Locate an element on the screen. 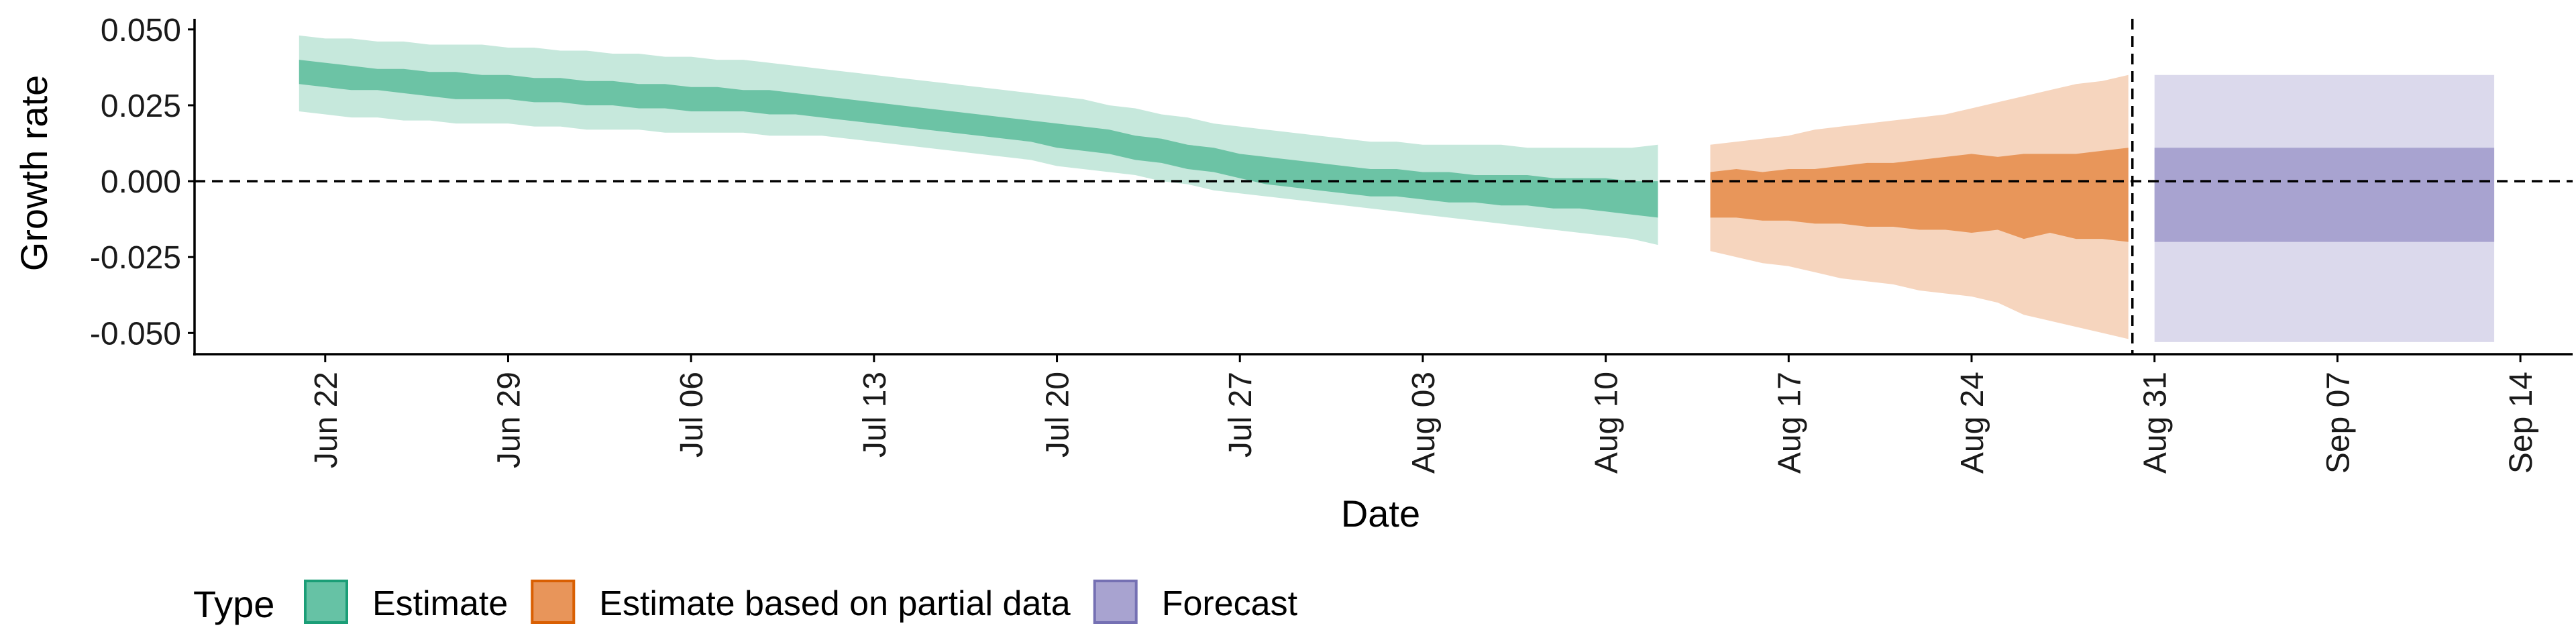 The height and width of the screenshot is (644, 2576). y-axis: 0.050 0.025 0.000 -0.025 -0.050 is located at coordinates (142, 182).